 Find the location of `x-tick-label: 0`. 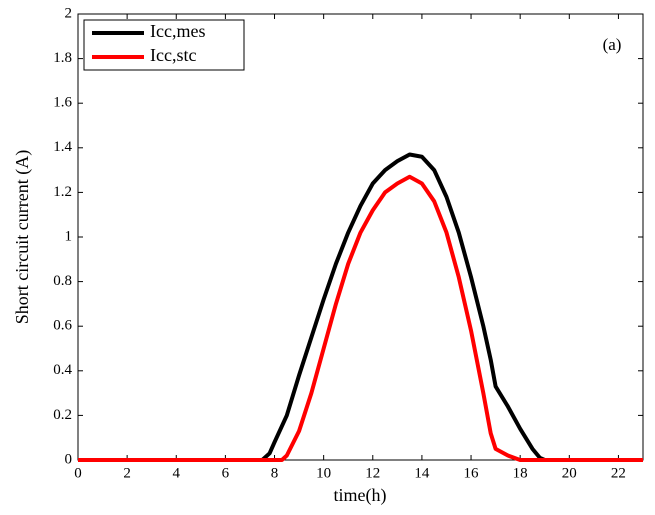

x-tick-label: 0 is located at coordinates (78, 473).